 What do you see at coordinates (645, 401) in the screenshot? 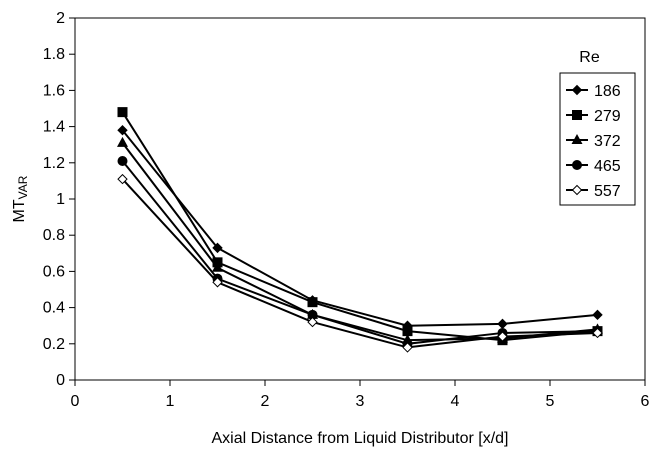
I see `x-tick-label: 6` at bounding box center [645, 401].